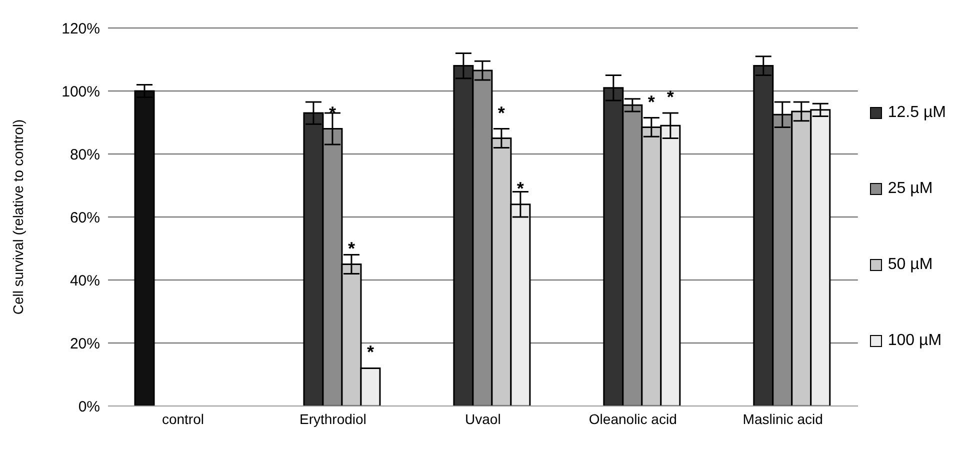 The height and width of the screenshot is (454, 964). What do you see at coordinates (89, 407) in the screenshot?
I see `y-tick-label: 0%` at bounding box center [89, 407].